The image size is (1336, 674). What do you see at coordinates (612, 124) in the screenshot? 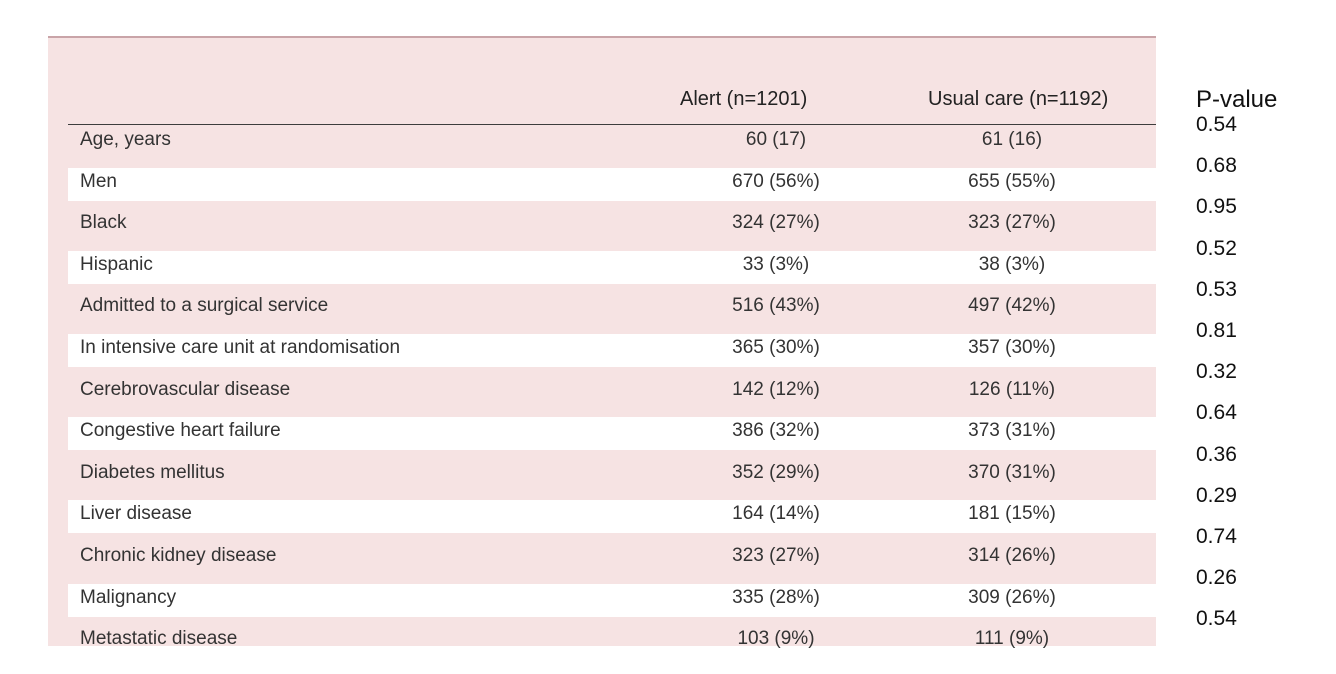
I see `header-divider` at bounding box center [612, 124].